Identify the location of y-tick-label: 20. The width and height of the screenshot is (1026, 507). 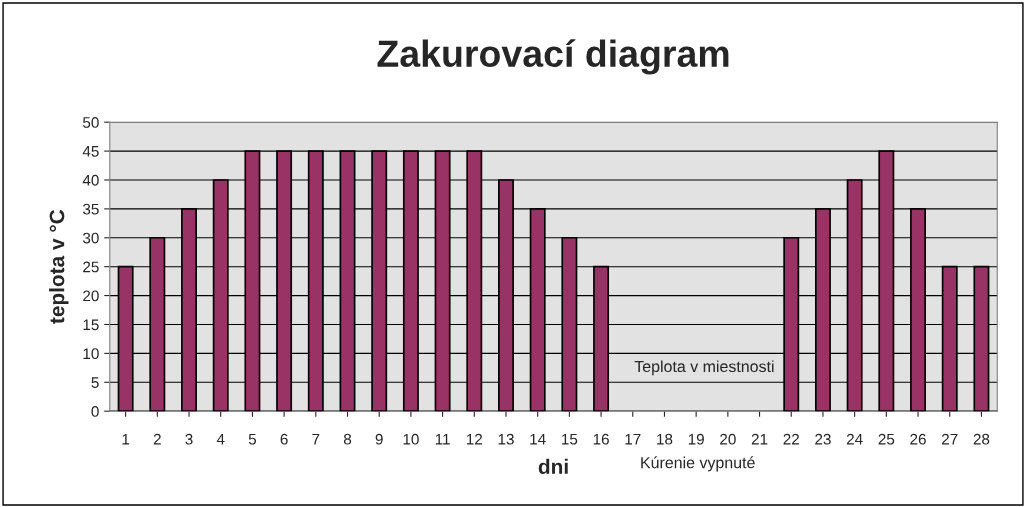
(91, 296).